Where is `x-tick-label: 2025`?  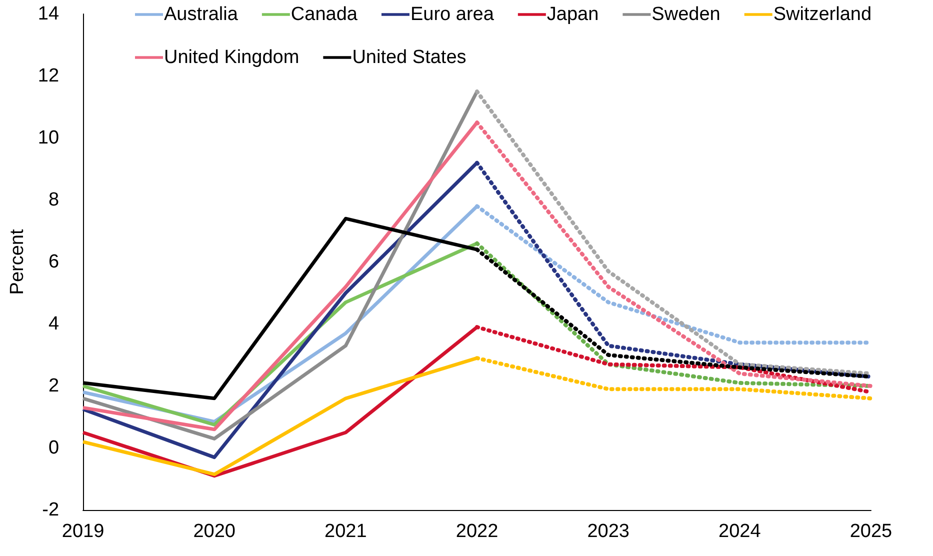 x-tick-label: 2025 is located at coordinates (871, 531).